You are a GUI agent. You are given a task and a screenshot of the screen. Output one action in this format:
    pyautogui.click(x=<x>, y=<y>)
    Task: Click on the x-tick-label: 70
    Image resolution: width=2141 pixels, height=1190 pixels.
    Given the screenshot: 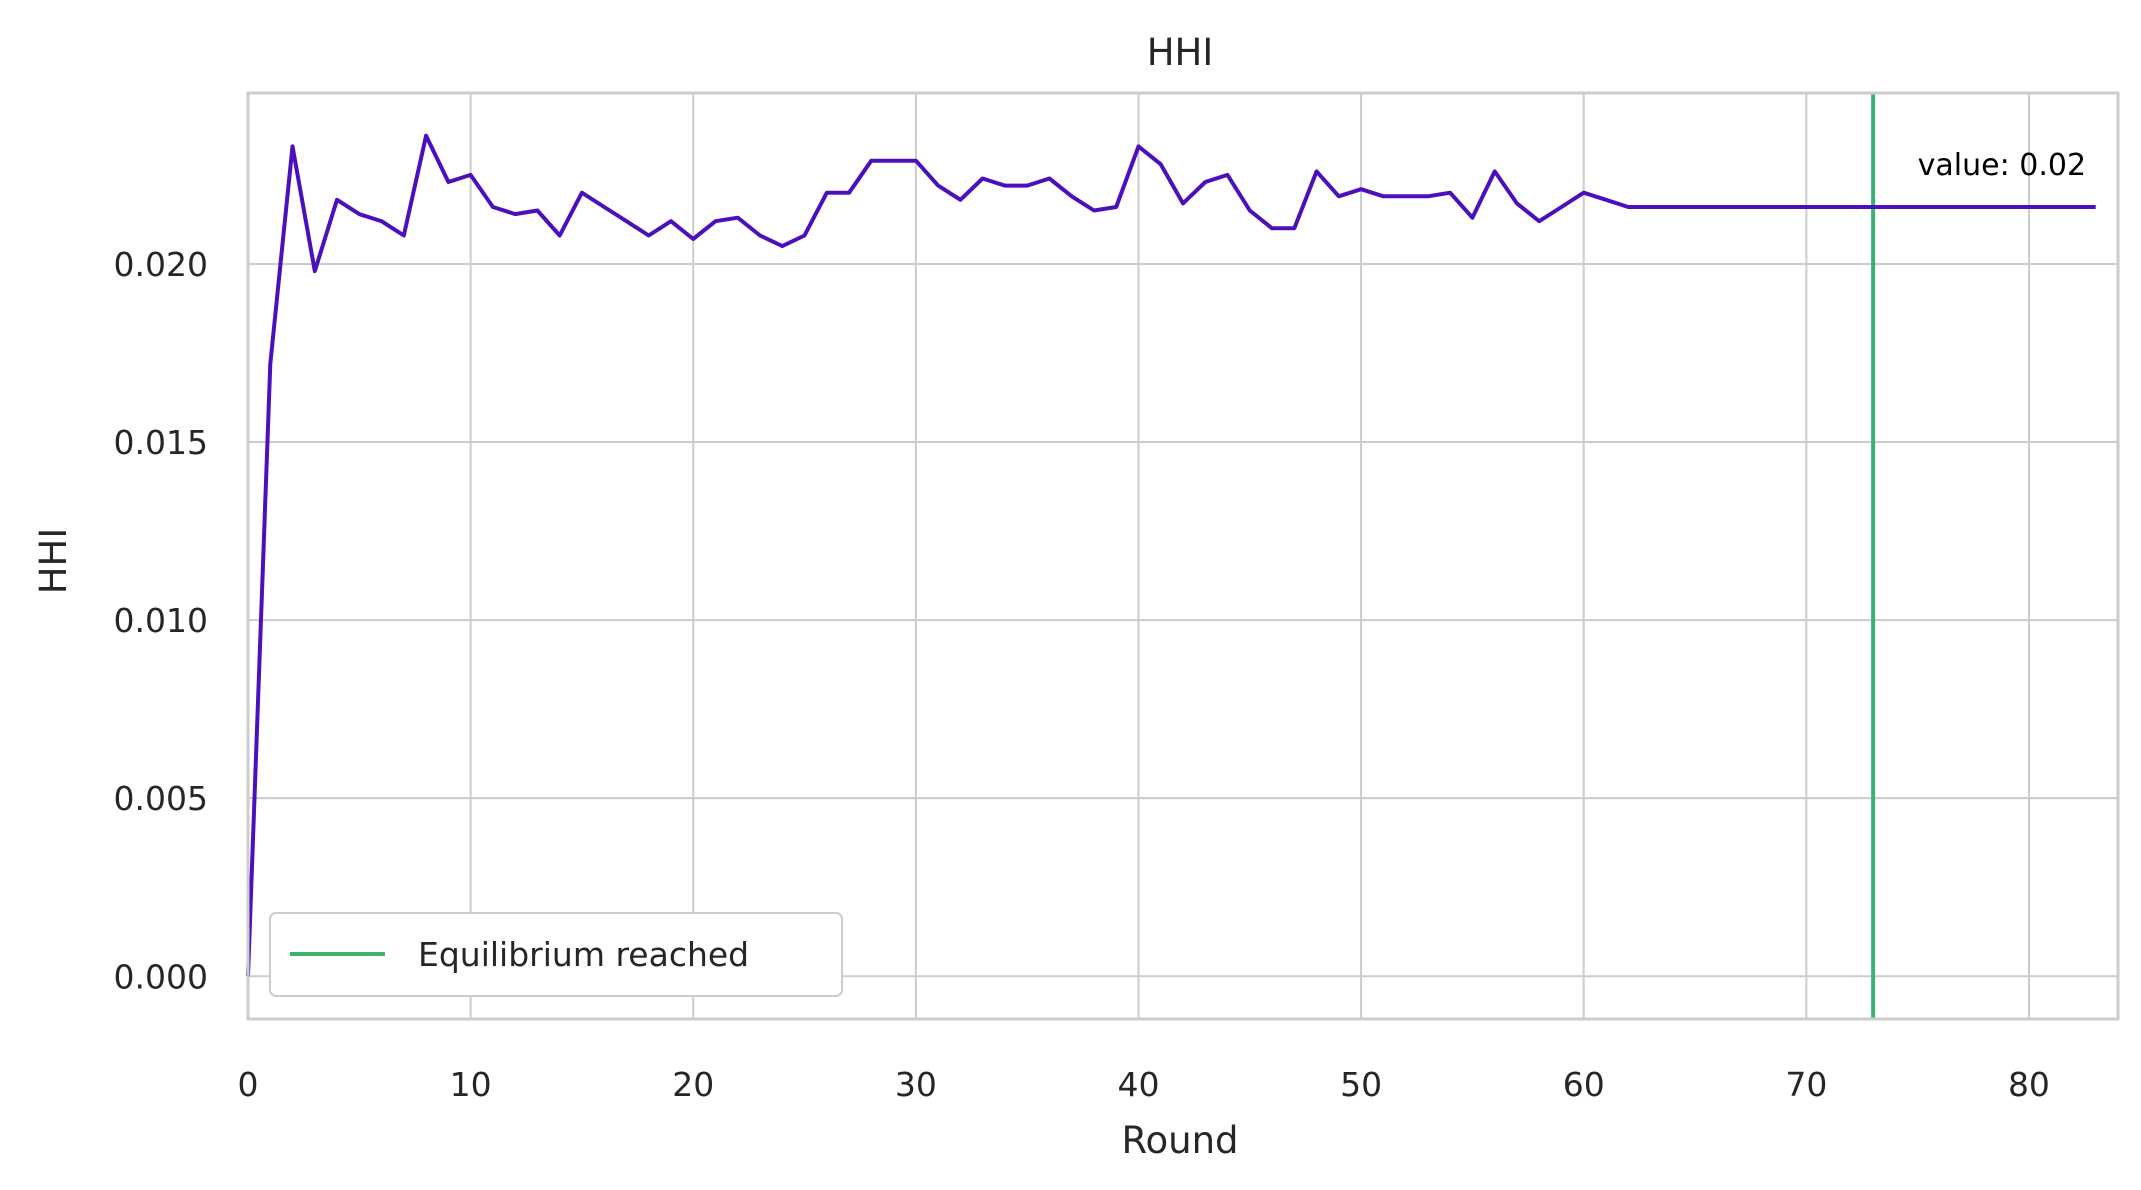 What is the action you would take?
    pyautogui.click(x=1806, y=1084)
    